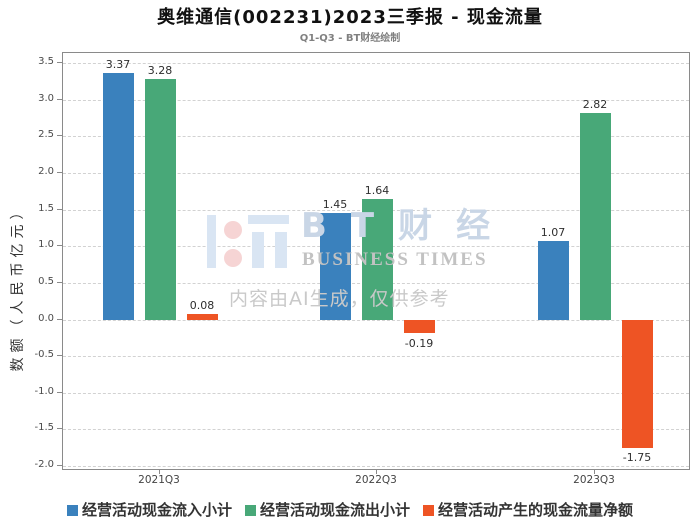 The image size is (700, 524). Describe the element at coordinates (335, 266) in the screenshot. I see `bar-2022Q3-s0` at that location.